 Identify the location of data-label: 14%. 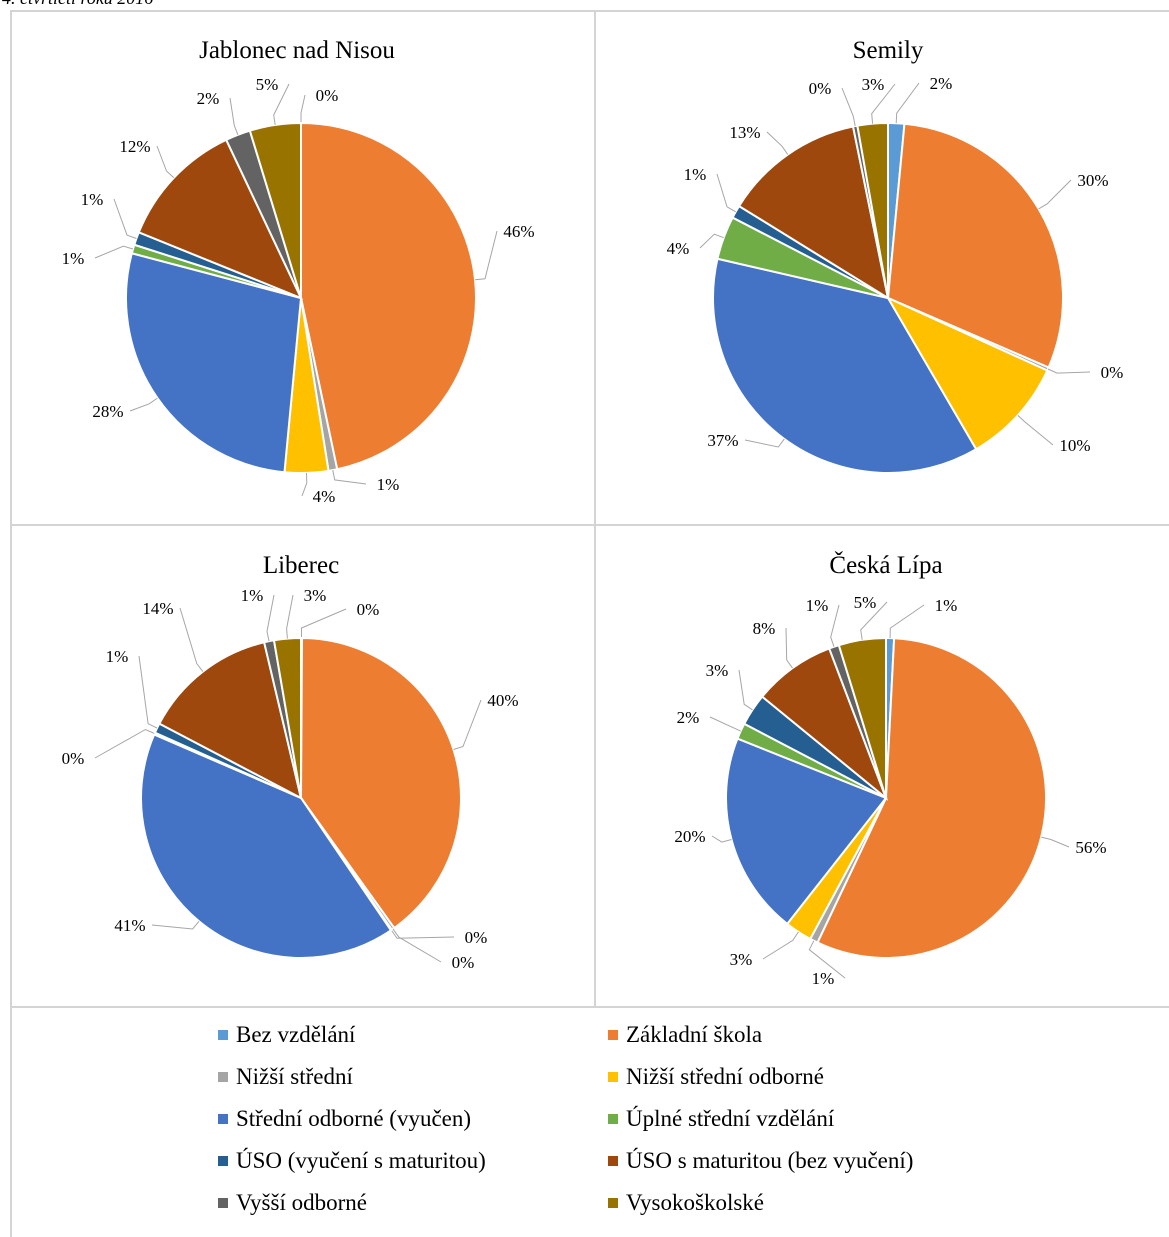
(157, 608).